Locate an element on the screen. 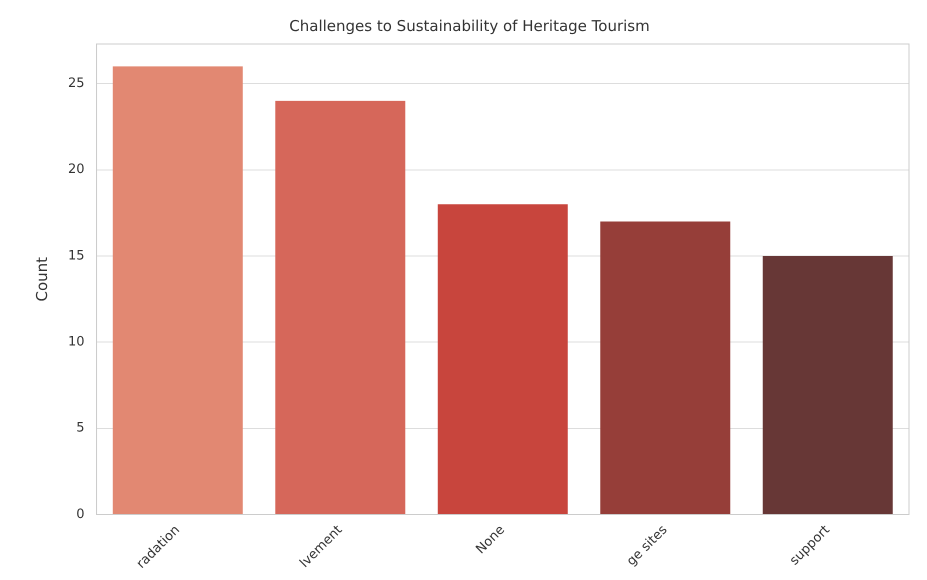 Image resolution: width=927 pixels, height=580 pixels. y-tick-label: 5 is located at coordinates (80, 428).